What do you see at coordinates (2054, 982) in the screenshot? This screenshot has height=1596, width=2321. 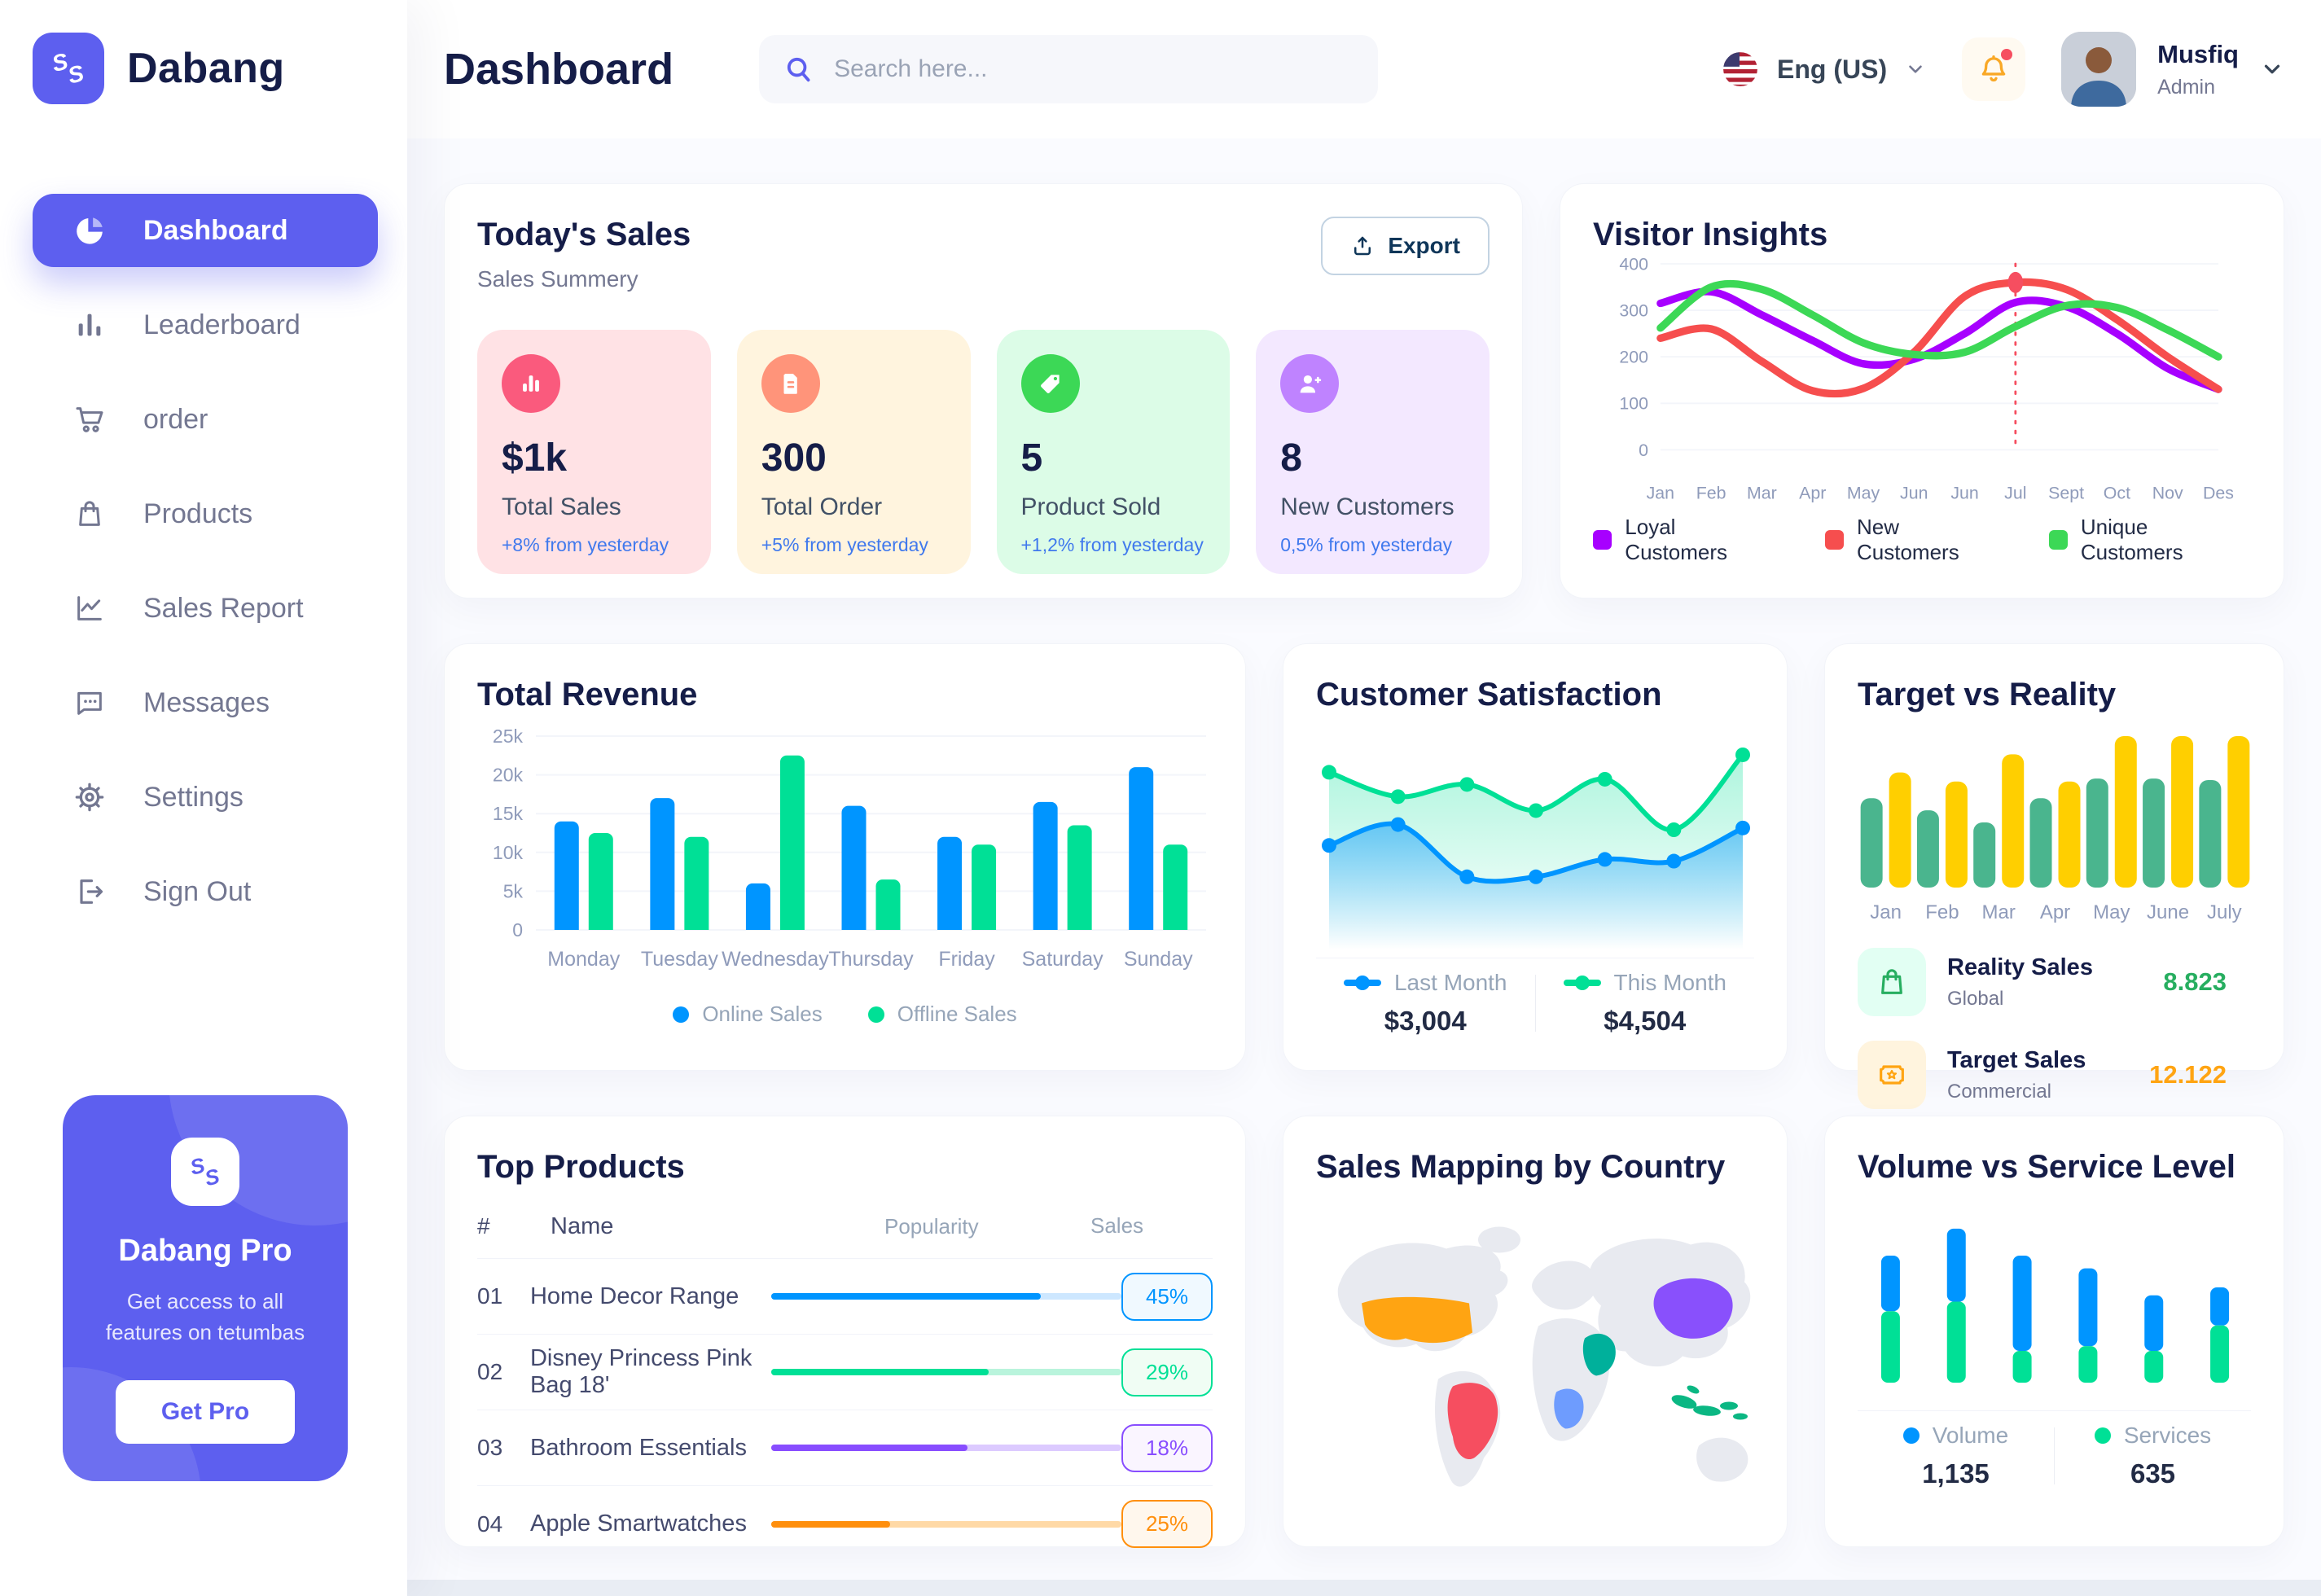 I see `reality-sales-legend-row: Reality Sales Global 8.823` at bounding box center [2054, 982].